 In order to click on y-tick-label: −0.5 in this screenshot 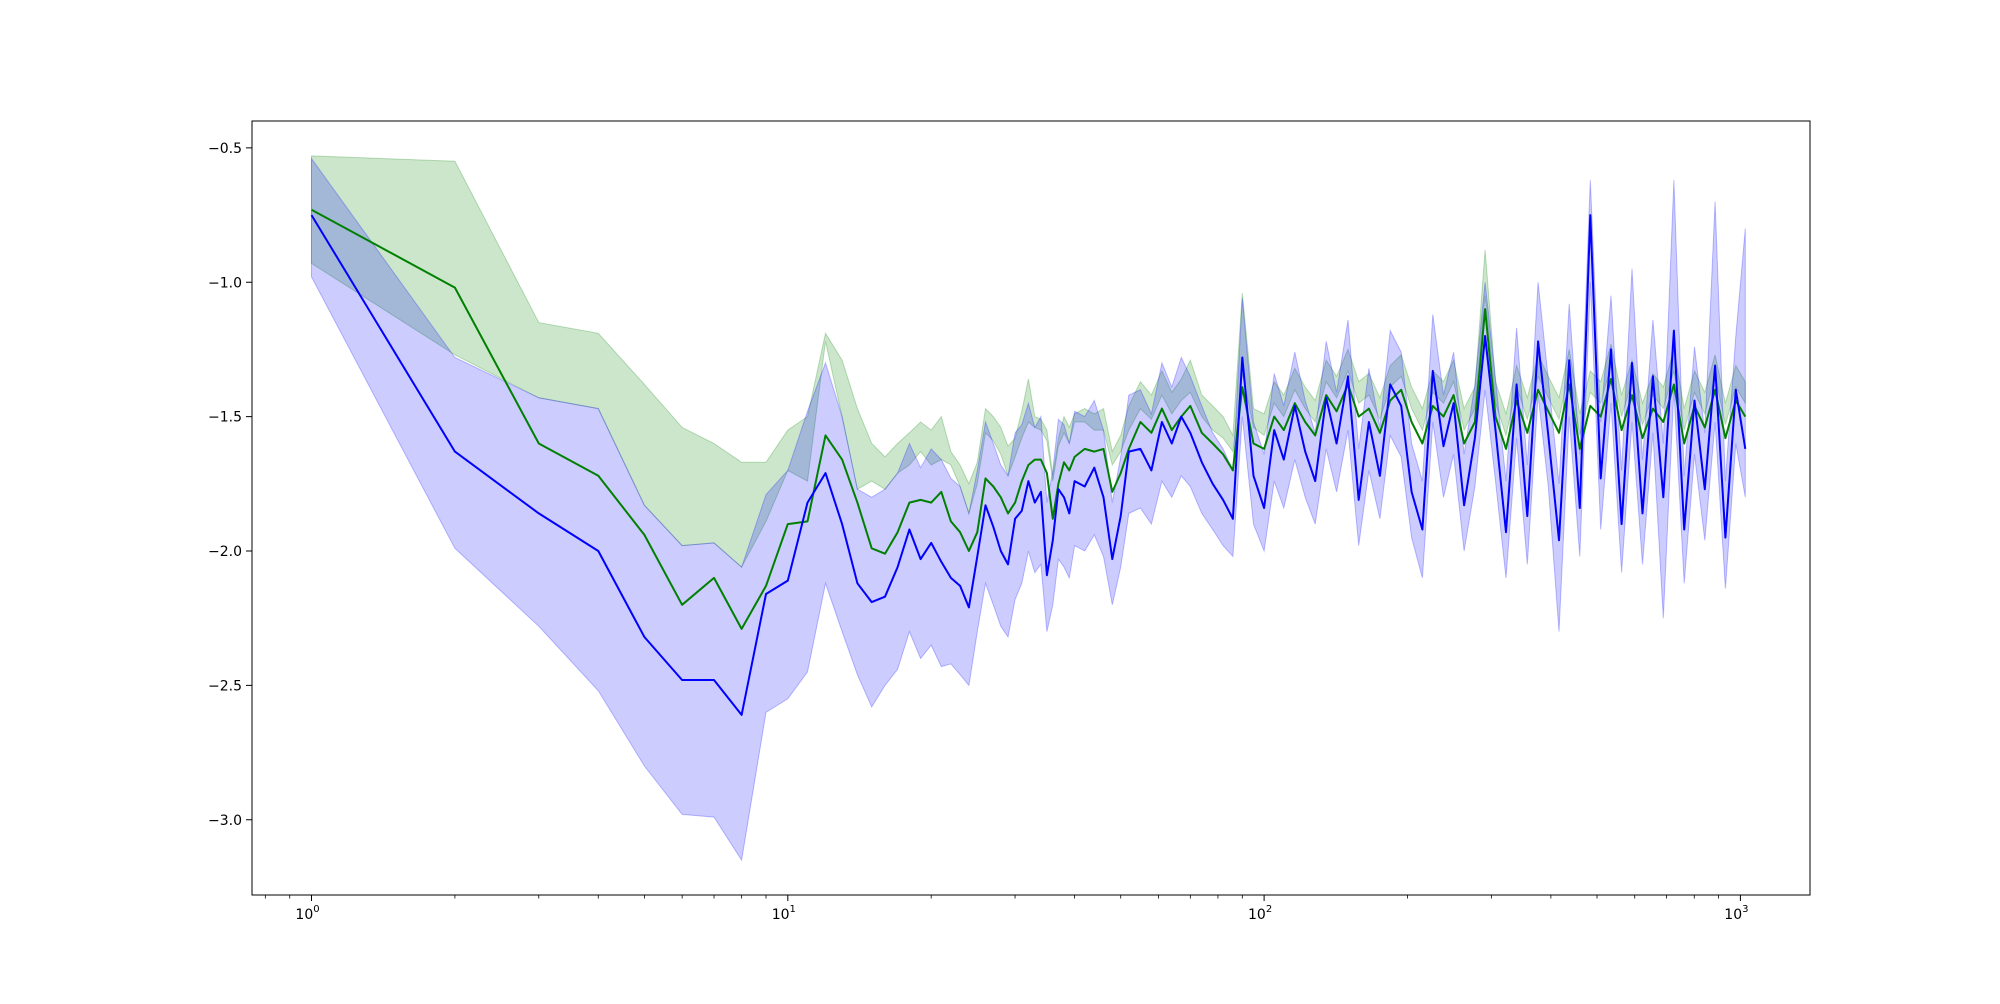, I will do `click(225, 149)`.